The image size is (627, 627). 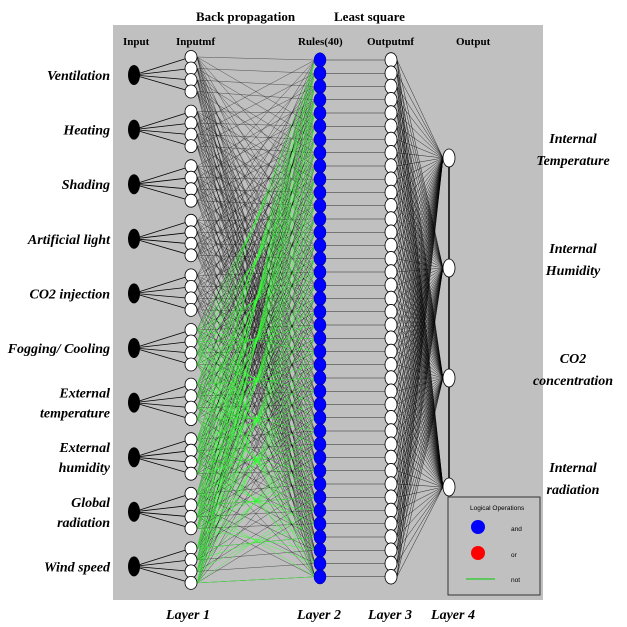 What do you see at coordinates (69, 240) in the screenshot?
I see `input-label: Artificial light` at bounding box center [69, 240].